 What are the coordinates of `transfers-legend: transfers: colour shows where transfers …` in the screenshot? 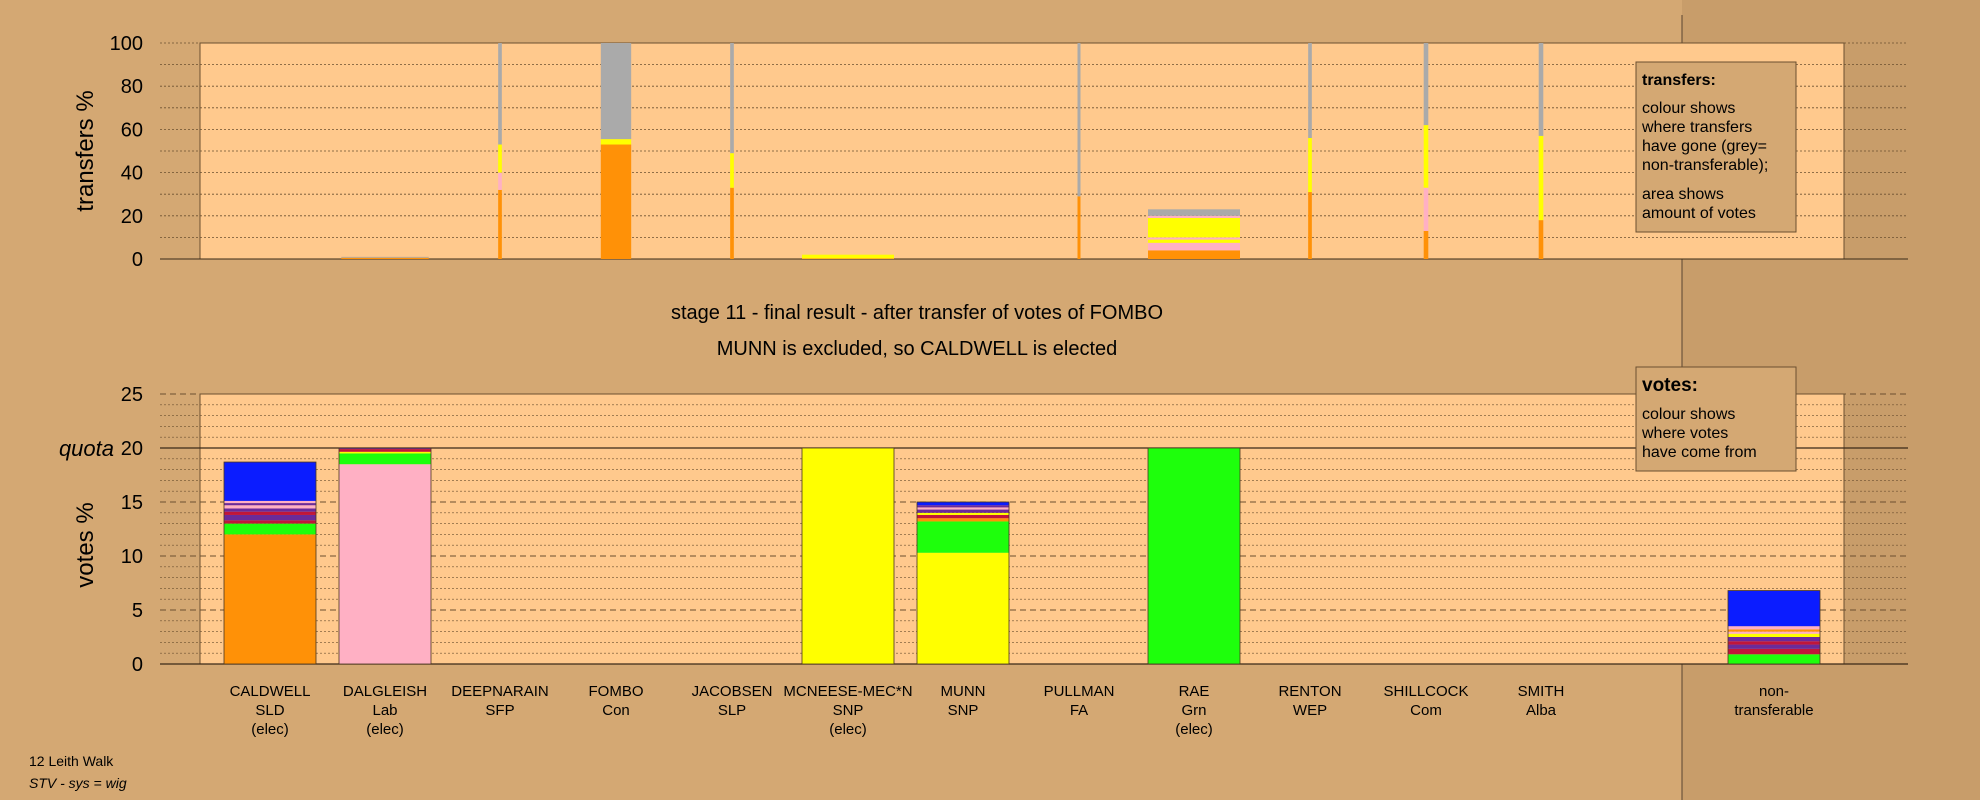 It's located at (1716, 147).